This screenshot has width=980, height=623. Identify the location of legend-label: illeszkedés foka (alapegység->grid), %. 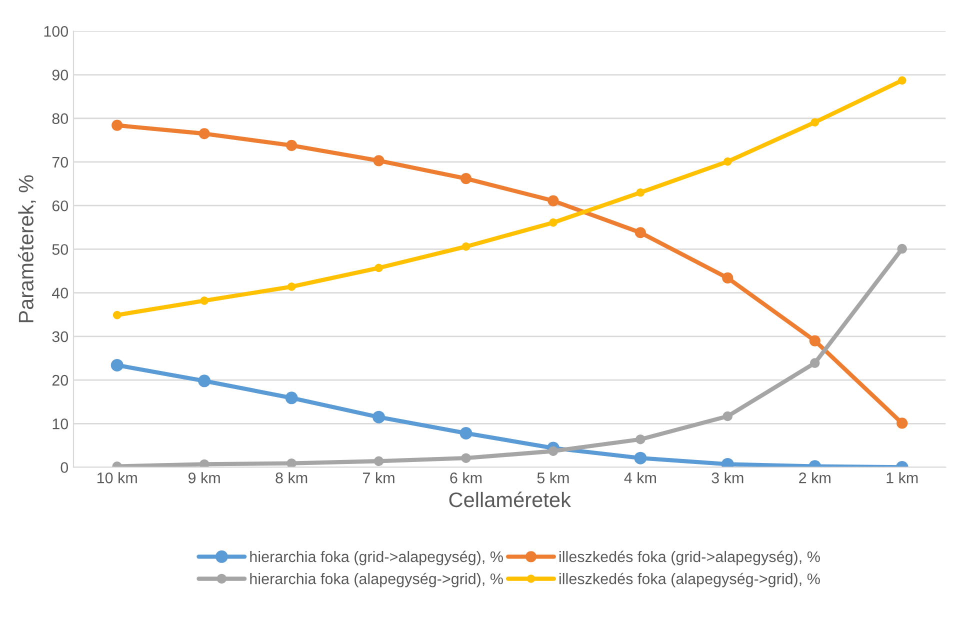
(690, 580).